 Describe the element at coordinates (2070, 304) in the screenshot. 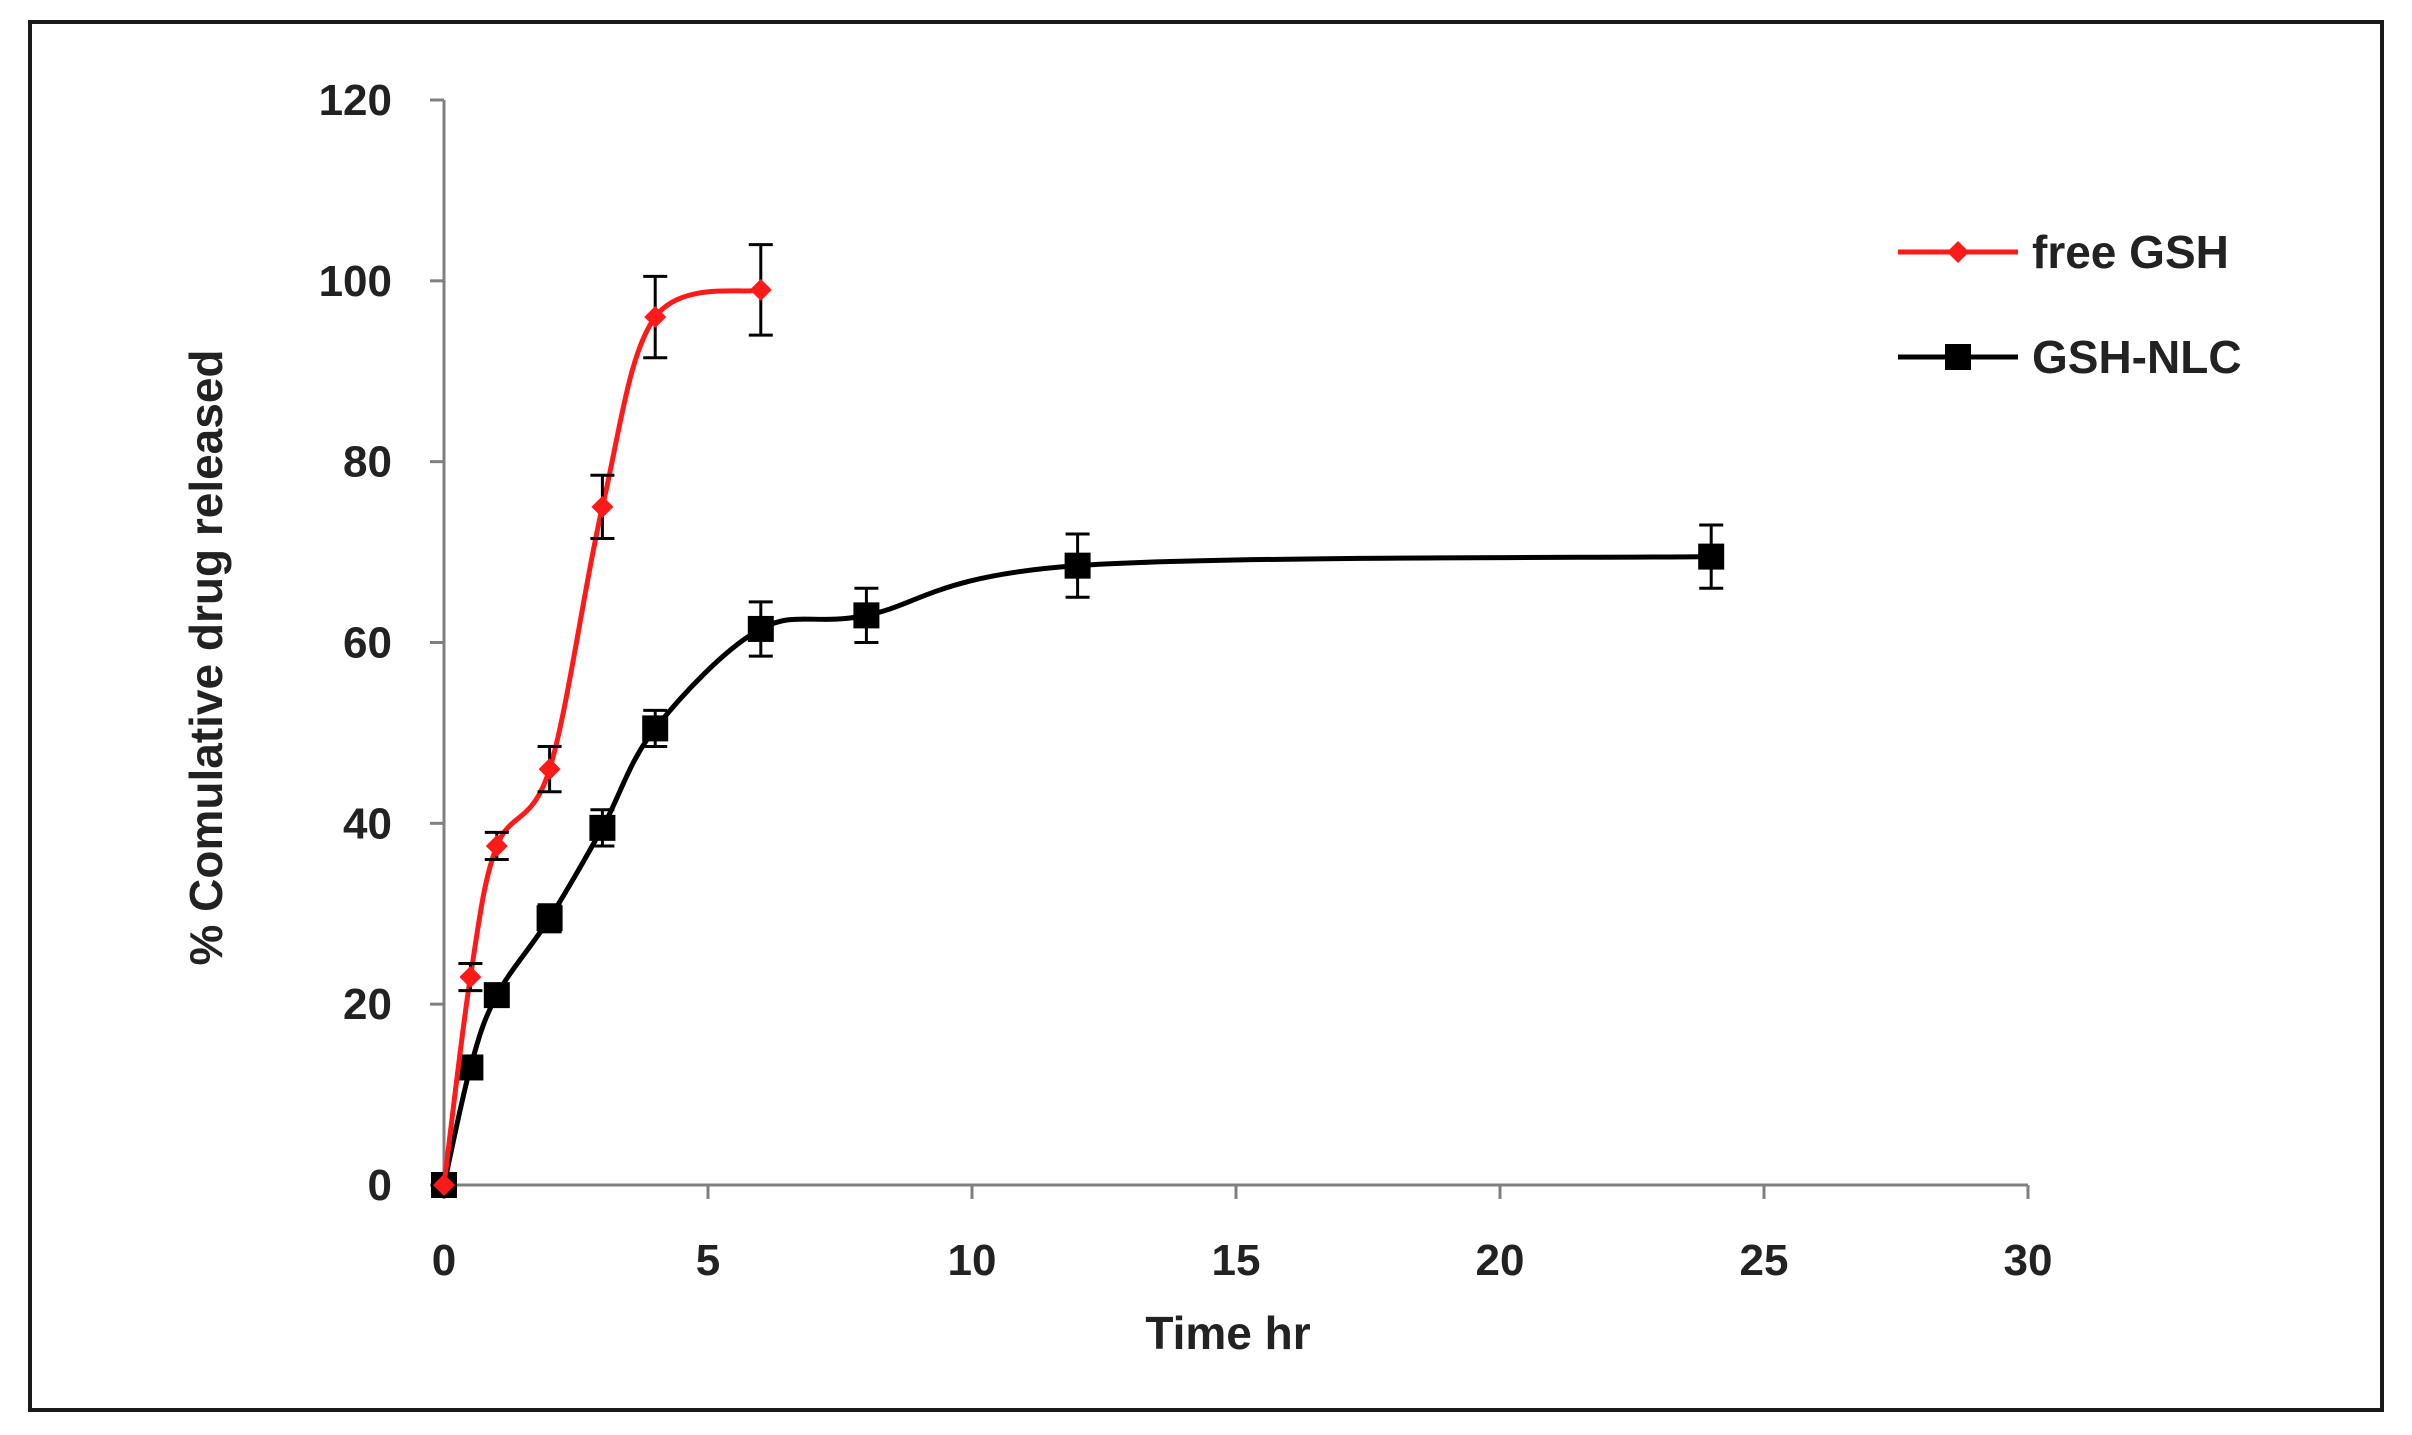

I see `legend: free GSH GSH-NLC` at that location.